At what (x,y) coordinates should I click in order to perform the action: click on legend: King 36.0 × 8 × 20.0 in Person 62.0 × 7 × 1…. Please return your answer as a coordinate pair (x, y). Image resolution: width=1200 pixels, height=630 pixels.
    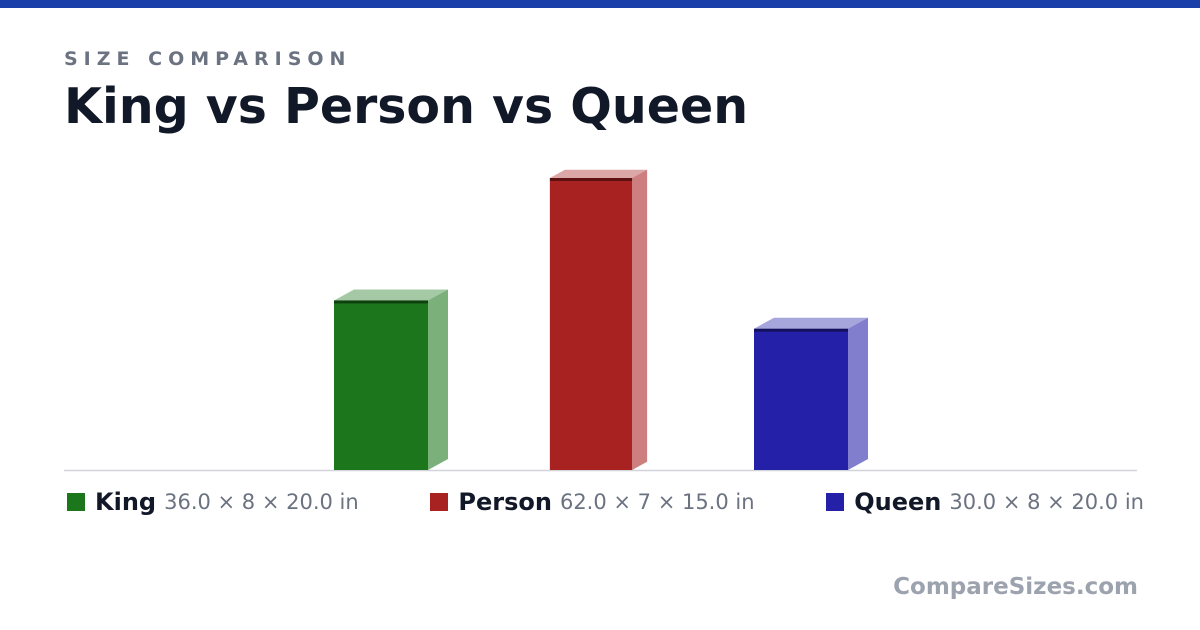
    Looking at the image, I should click on (604, 502).